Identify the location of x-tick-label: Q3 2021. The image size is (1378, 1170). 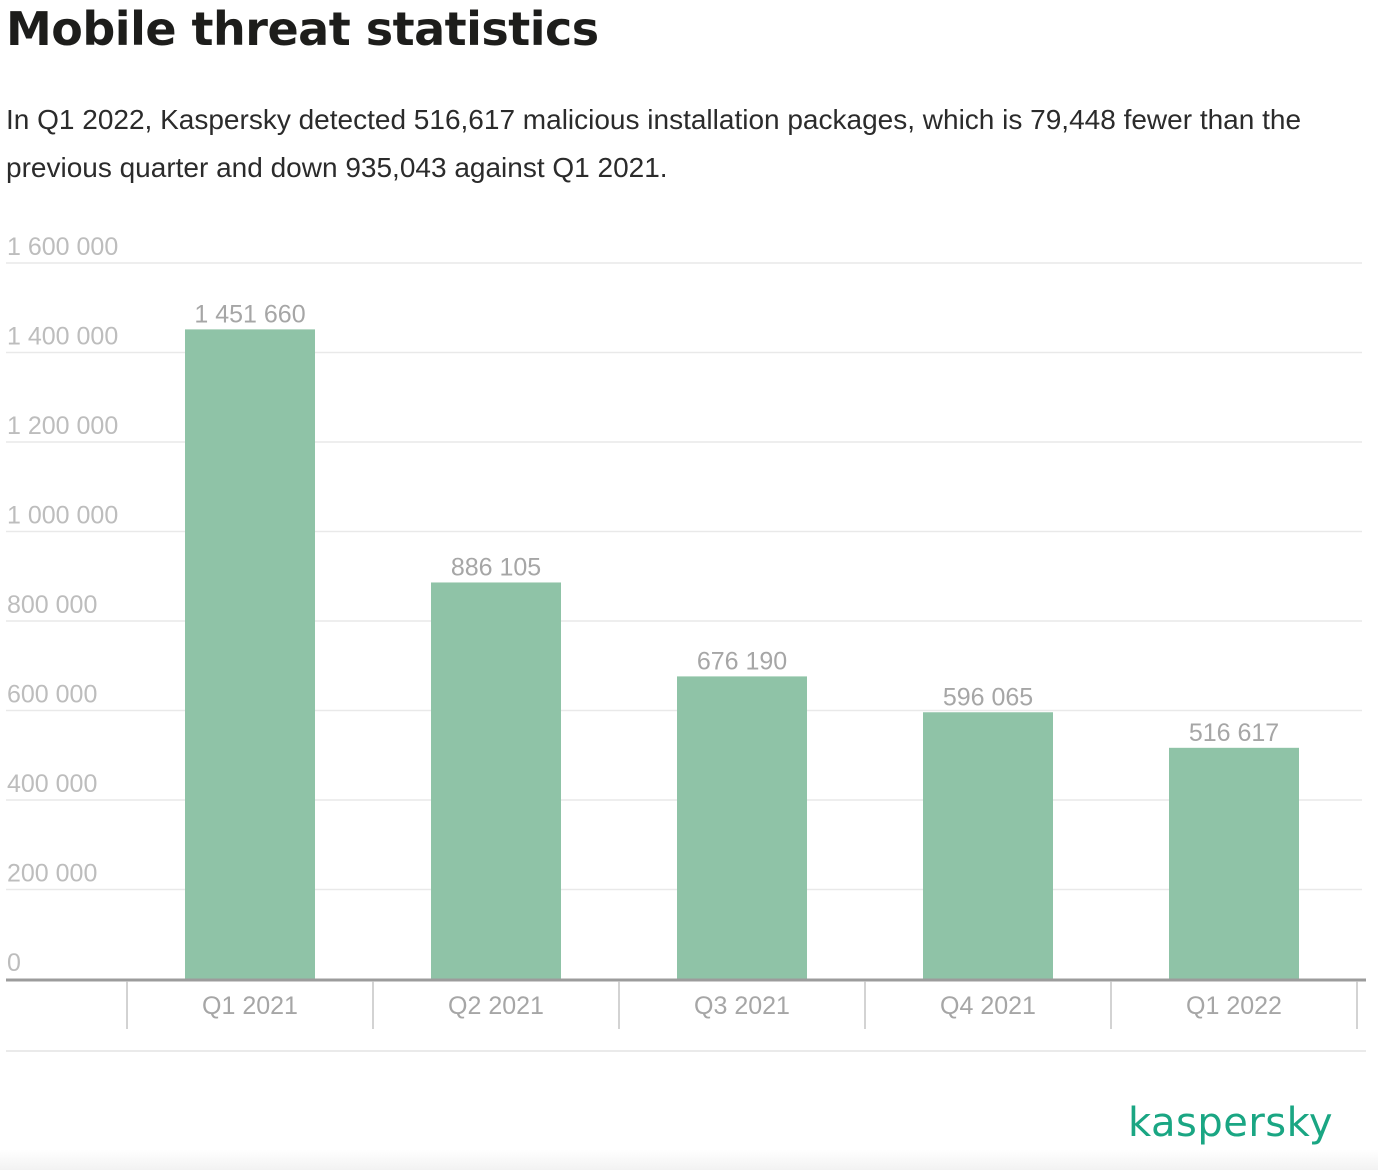
(742, 1006).